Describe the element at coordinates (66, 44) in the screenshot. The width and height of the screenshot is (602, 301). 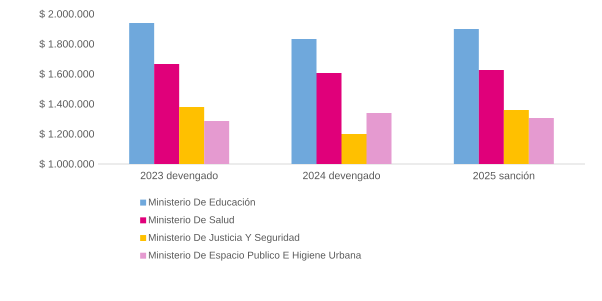
I see `y-tick-label: $ 1.800.000` at that location.